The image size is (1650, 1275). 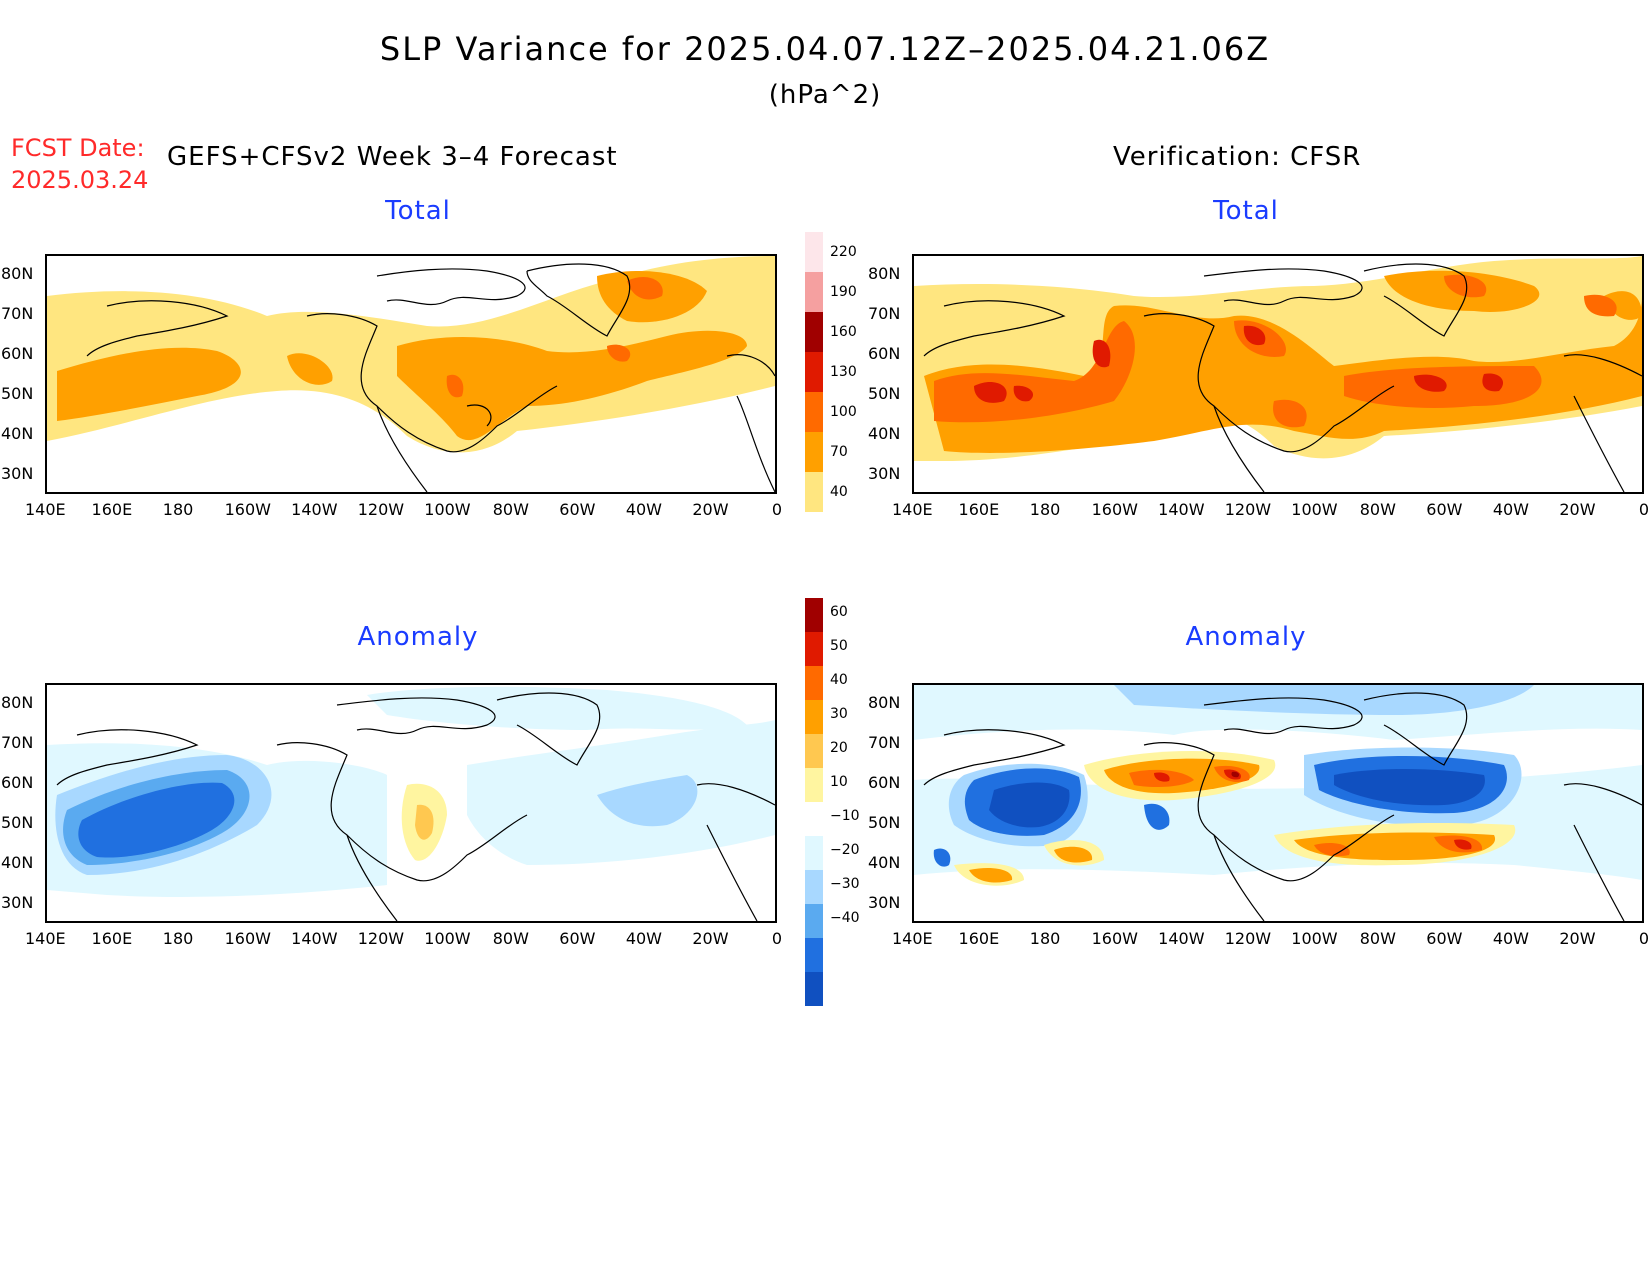 What do you see at coordinates (17, 782) in the screenshot?
I see `fcst-anomaly-lat-tick: 60N` at bounding box center [17, 782].